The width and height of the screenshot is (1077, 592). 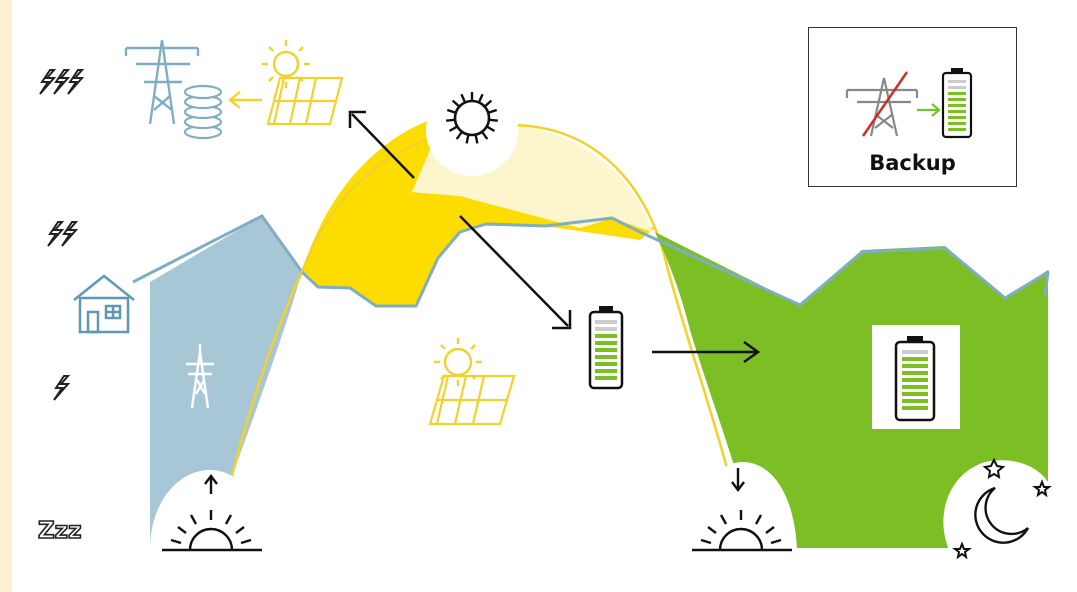 What do you see at coordinates (212, 513) in the screenshot?
I see `sunrise-icon` at bounding box center [212, 513].